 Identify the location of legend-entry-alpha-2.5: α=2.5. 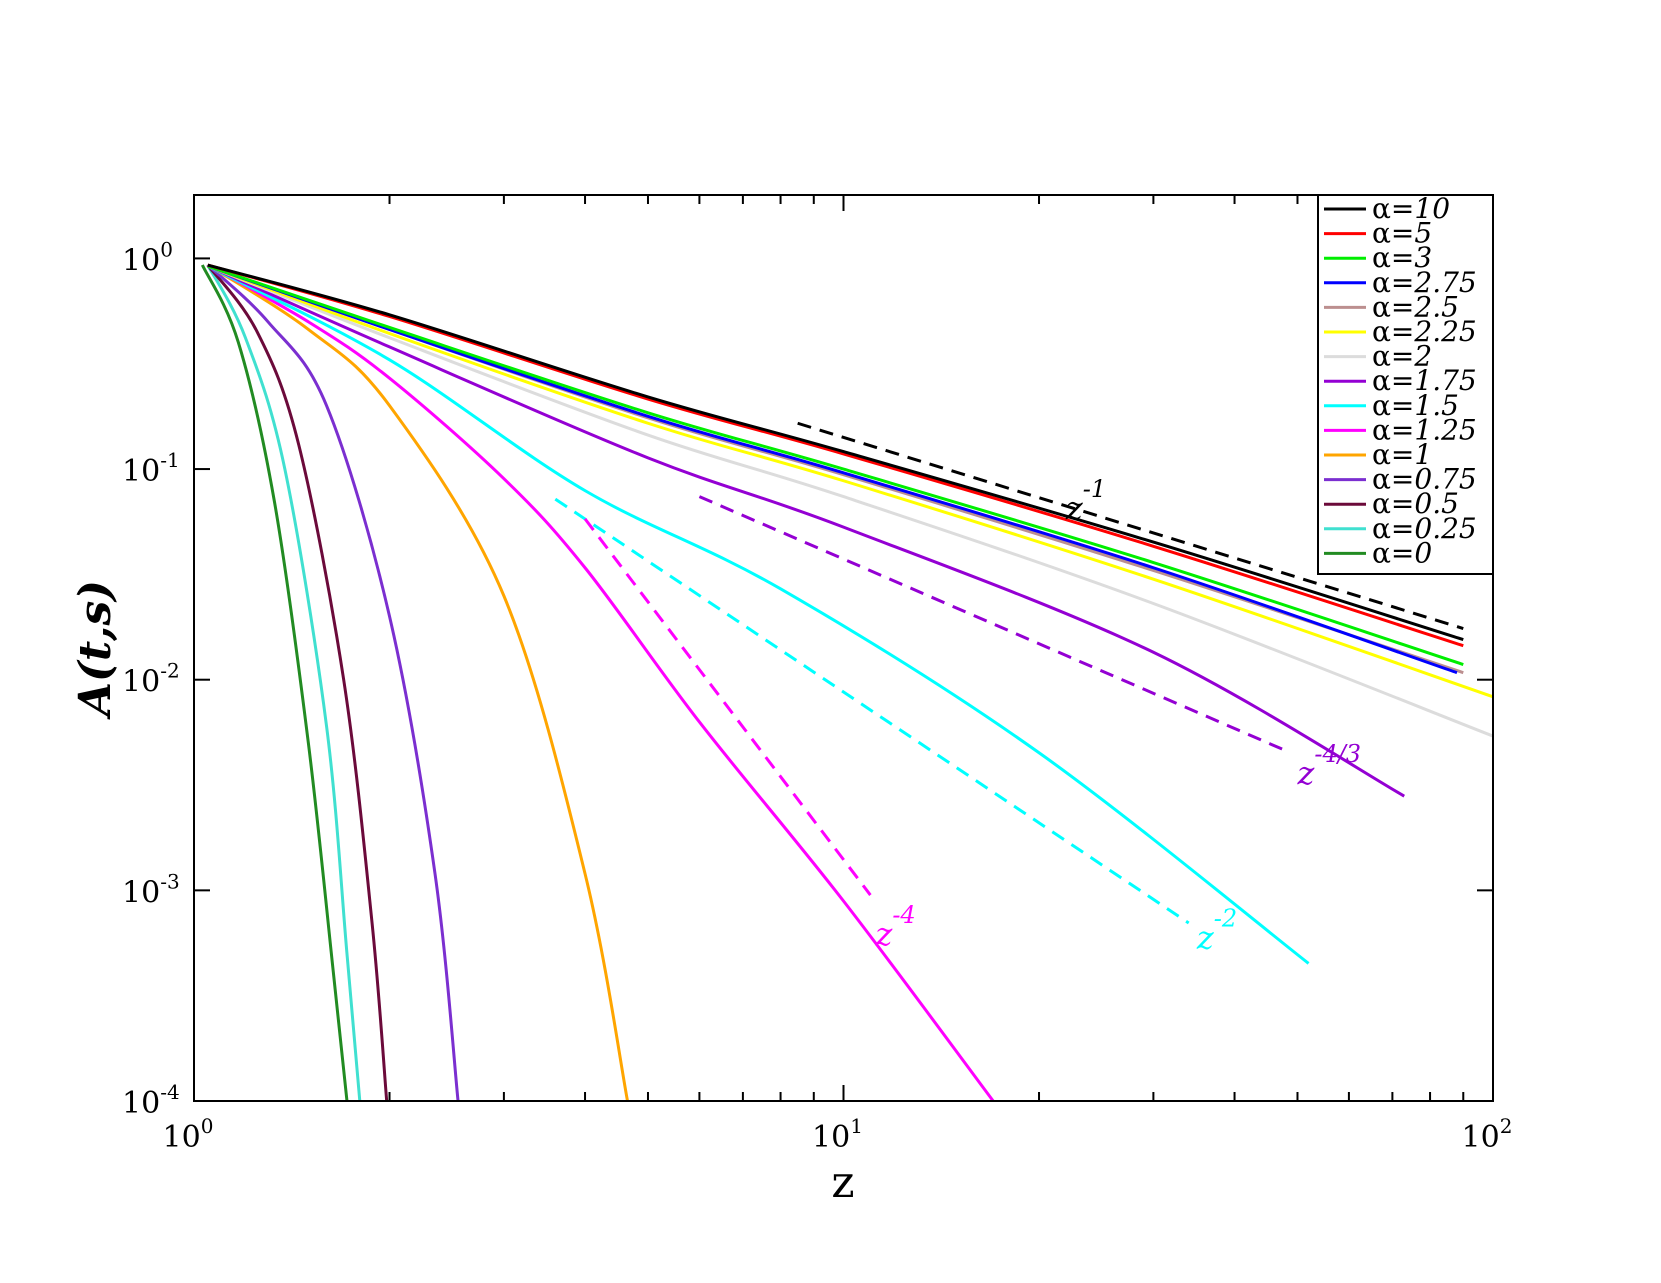
(1415, 306).